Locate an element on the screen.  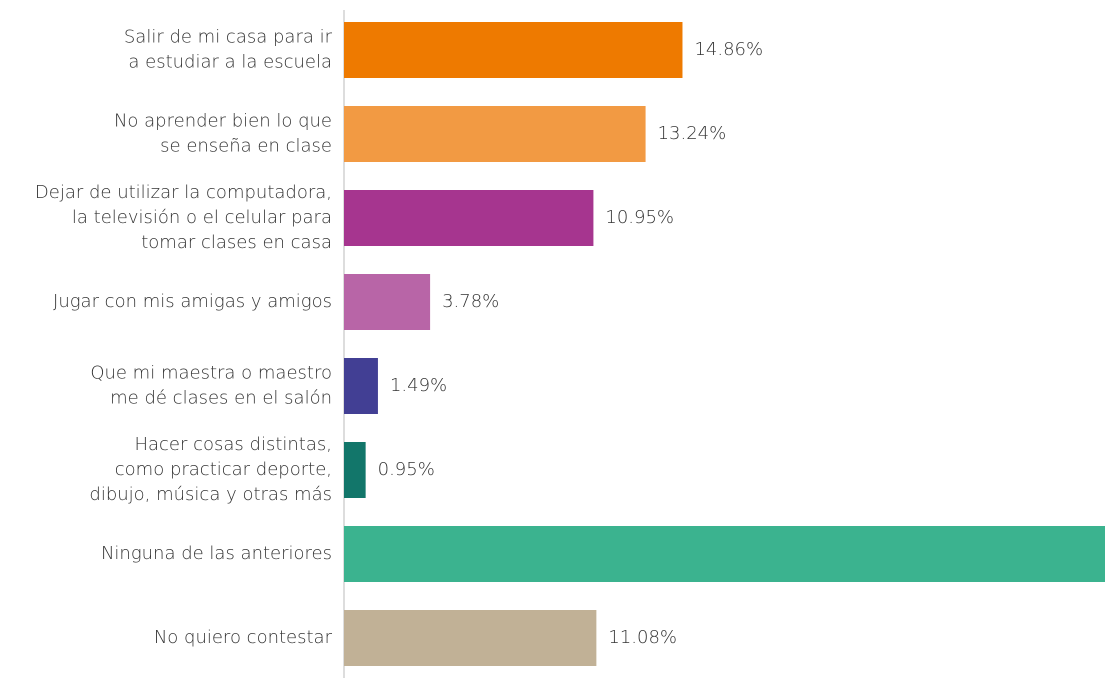
value-label: 14.86% is located at coordinates (728, 49).